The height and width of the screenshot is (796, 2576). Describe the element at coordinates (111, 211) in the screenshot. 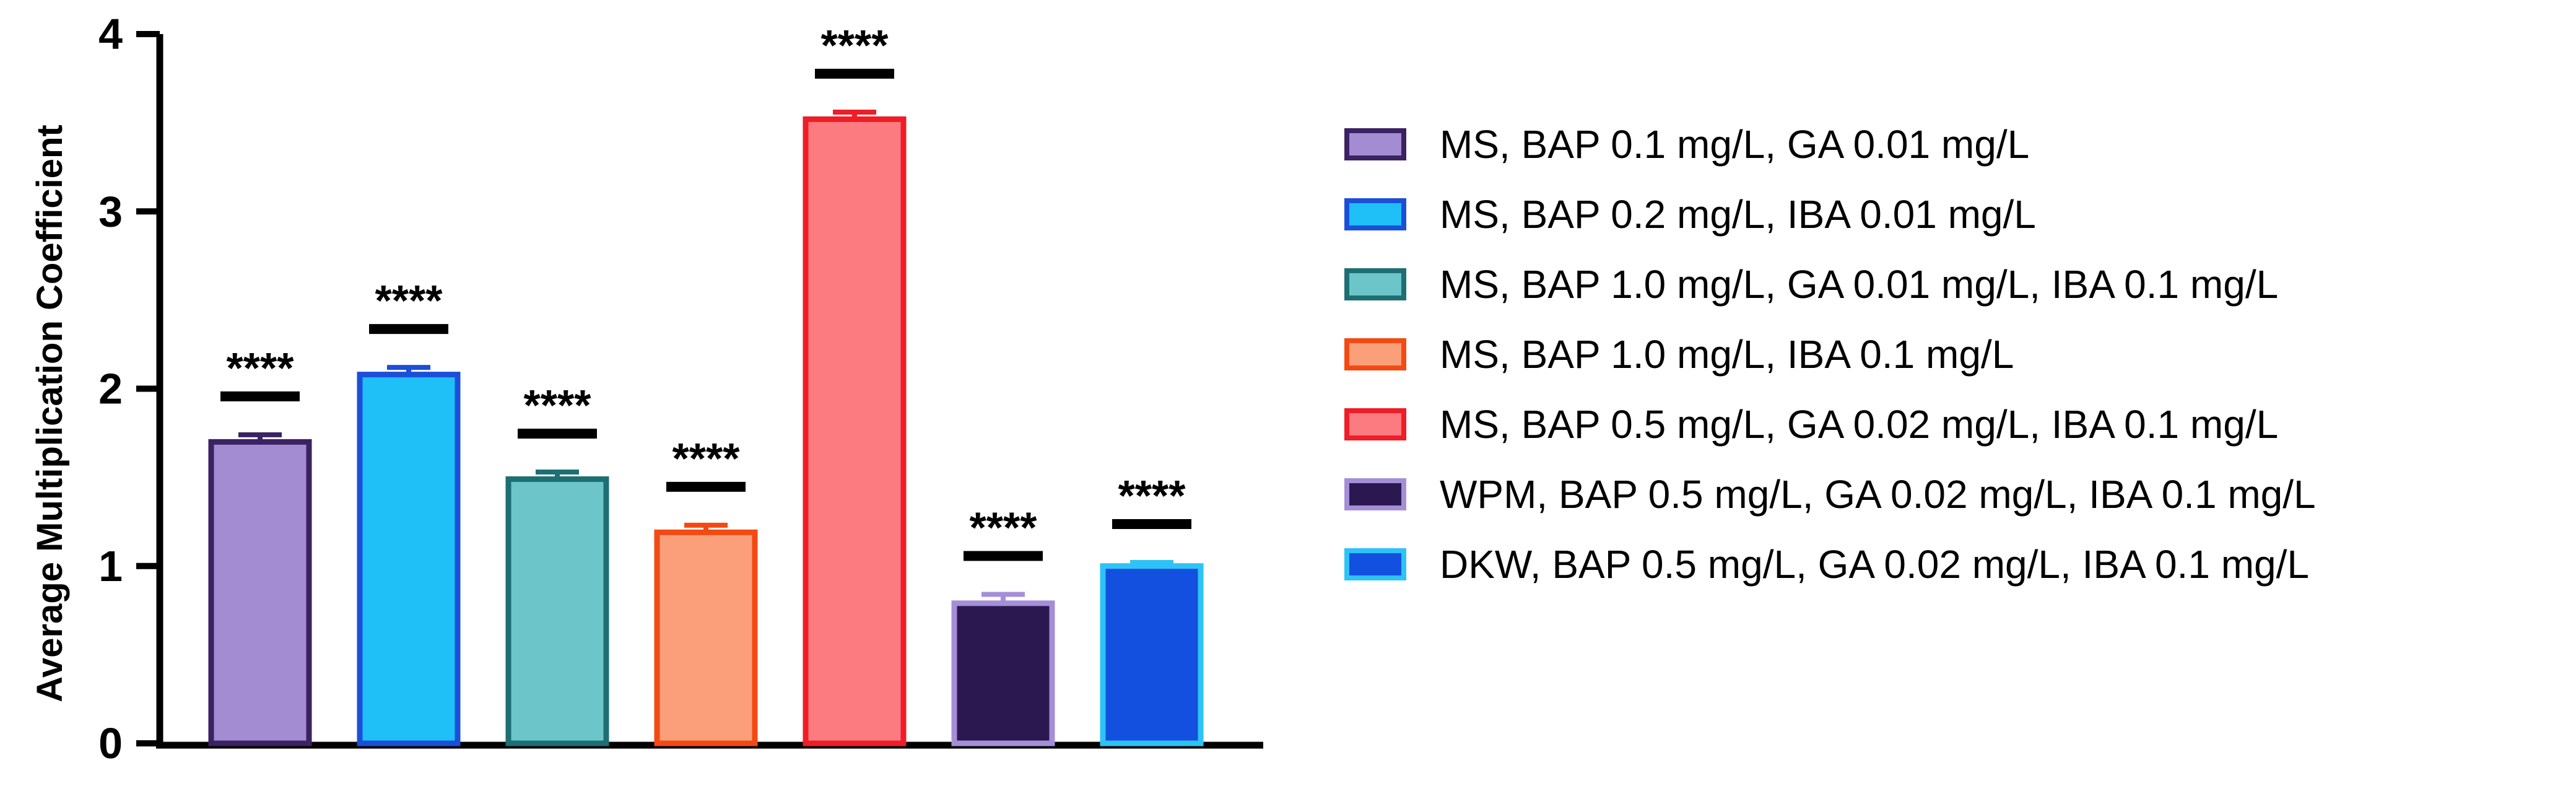

I see `y-tick-label: 3` at that location.